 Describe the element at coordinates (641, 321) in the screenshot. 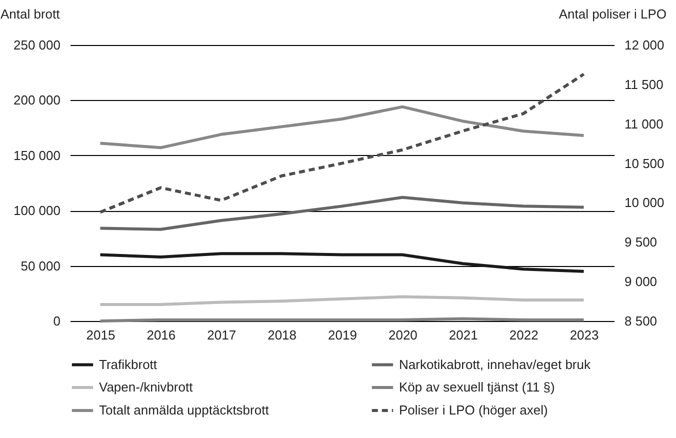

I see `y2-tick-label: 8 500` at that location.